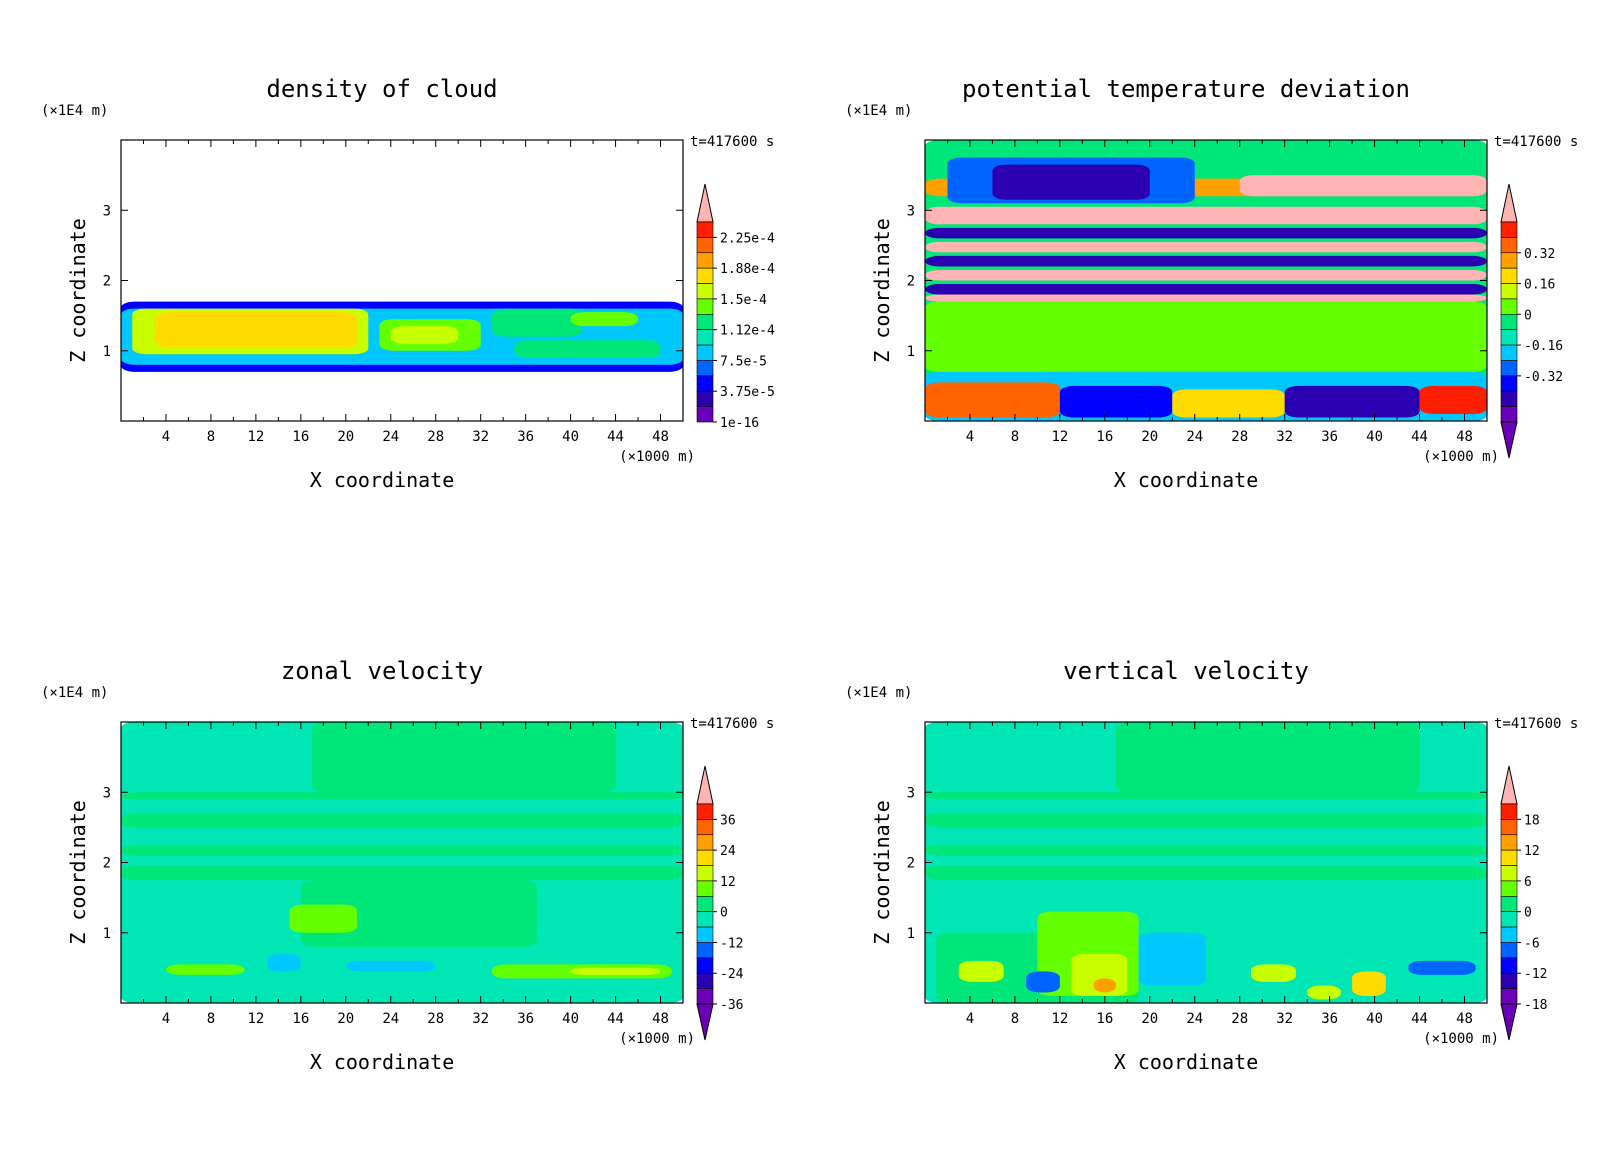 The height and width of the screenshot is (1158, 1600). I want to click on x-tick-label: 16, so click(1104, 1019).